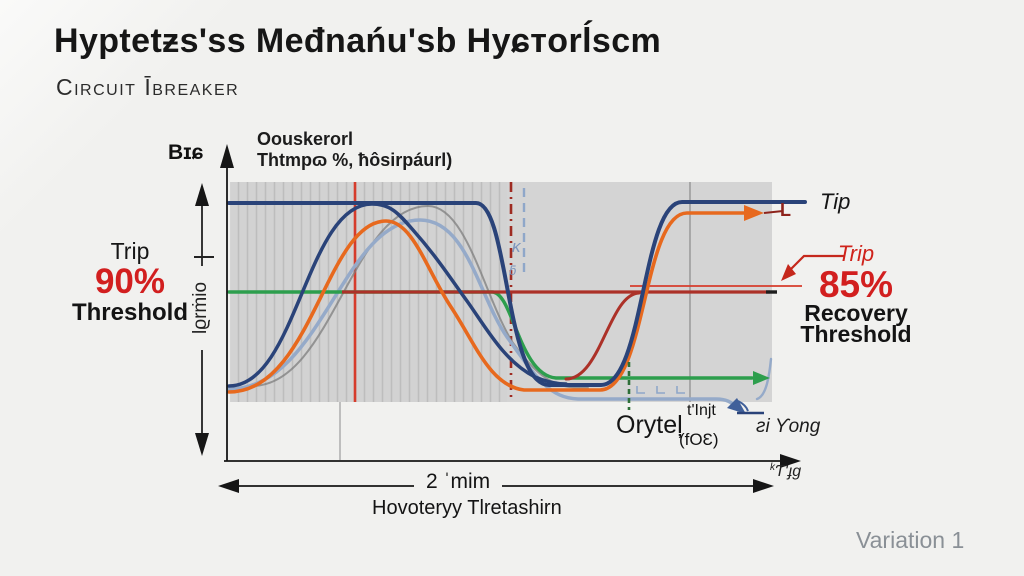 The height and width of the screenshot is (576, 1024). Describe the element at coordinates (856, 253) in the screenshot. I see `recovery-word: Trip` at that location.